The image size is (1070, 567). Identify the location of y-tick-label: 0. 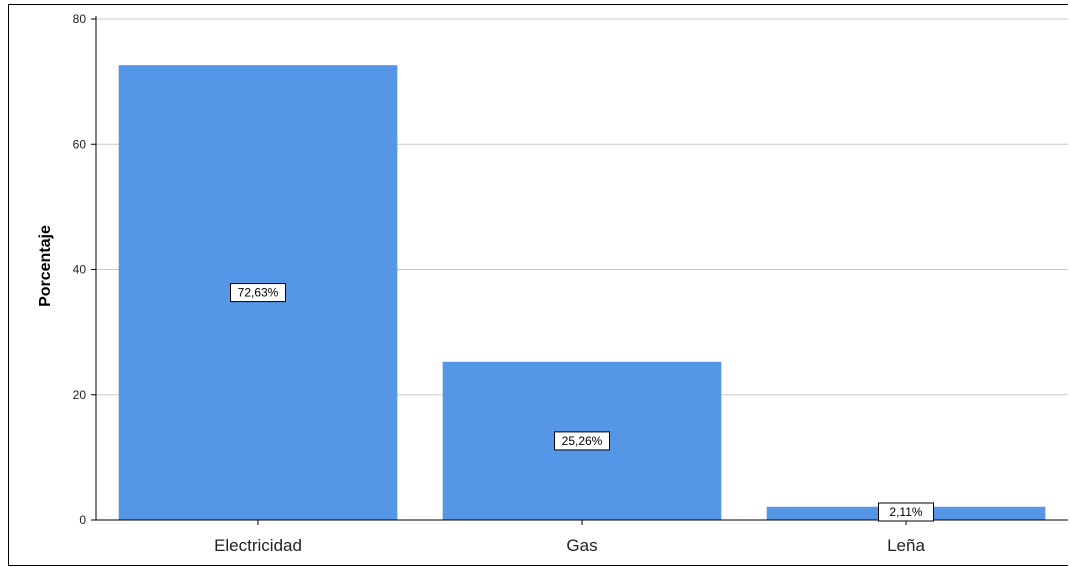
(82, 520).